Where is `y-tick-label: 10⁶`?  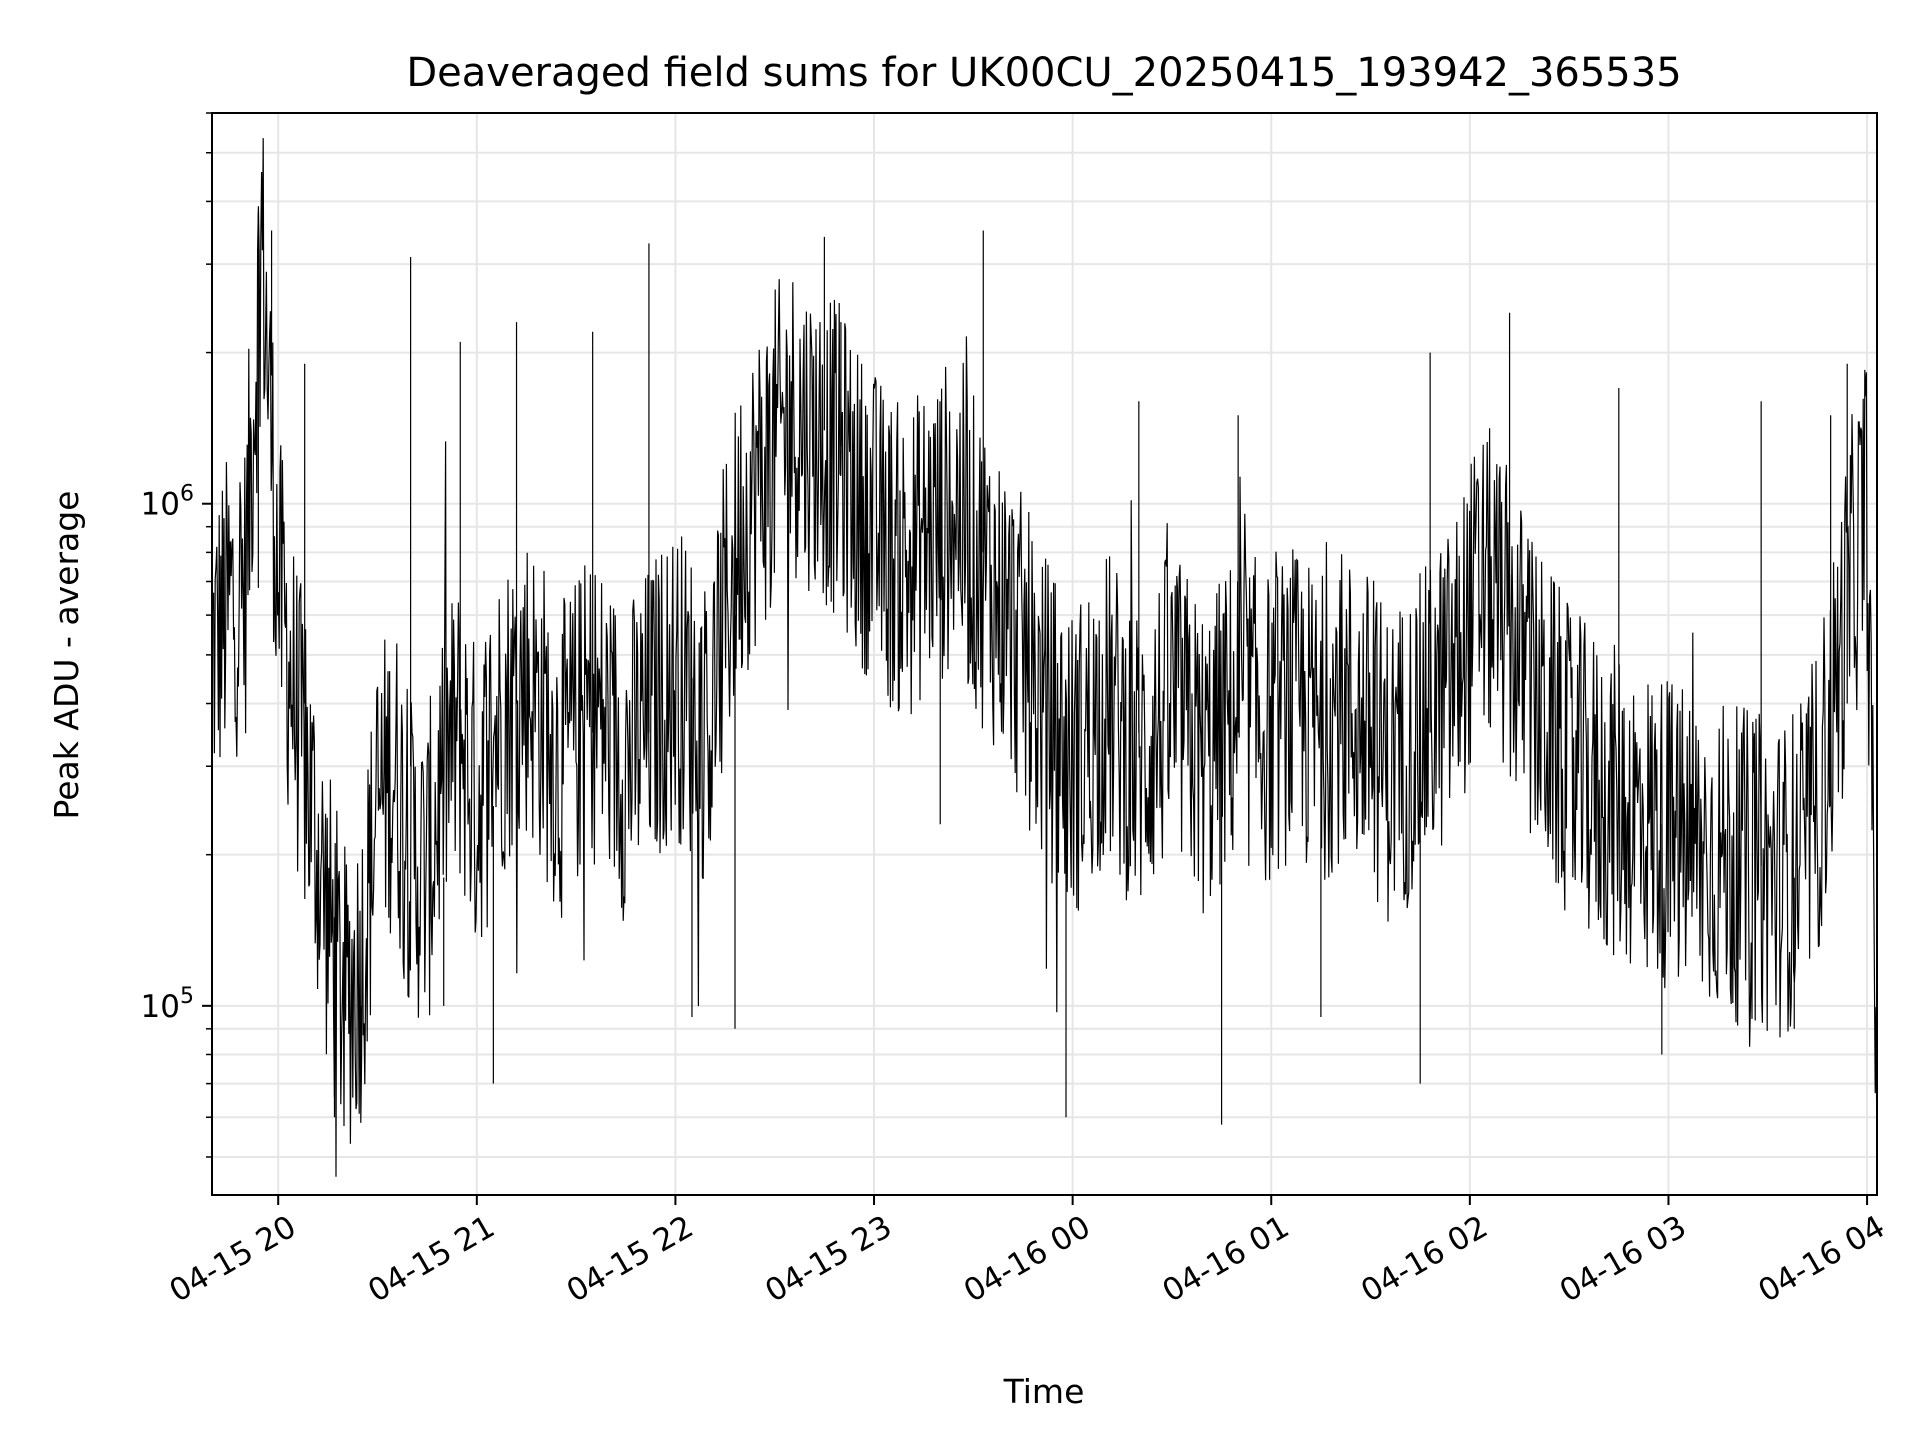 y-tick-label: 10⁶ is located at coordinates (167, 502).